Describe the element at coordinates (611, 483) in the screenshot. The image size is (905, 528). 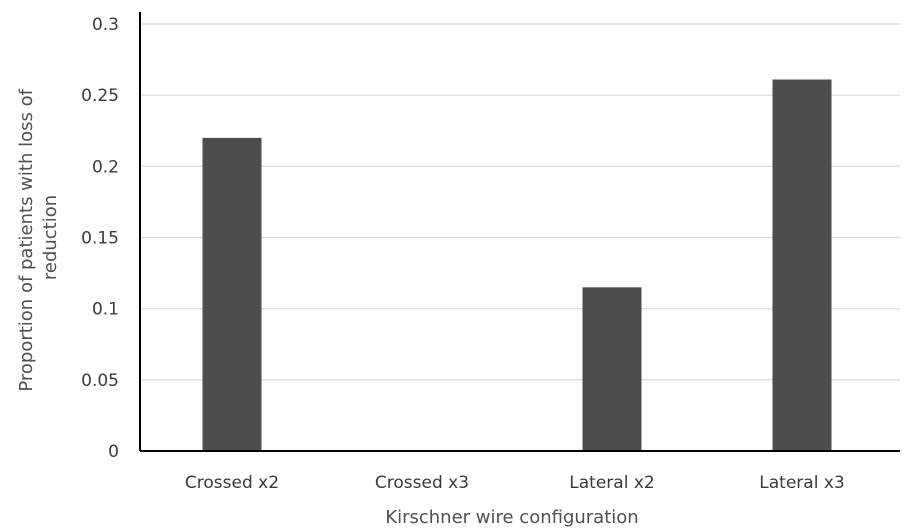
I see `x-tick-label: Lateral x2` at that location.